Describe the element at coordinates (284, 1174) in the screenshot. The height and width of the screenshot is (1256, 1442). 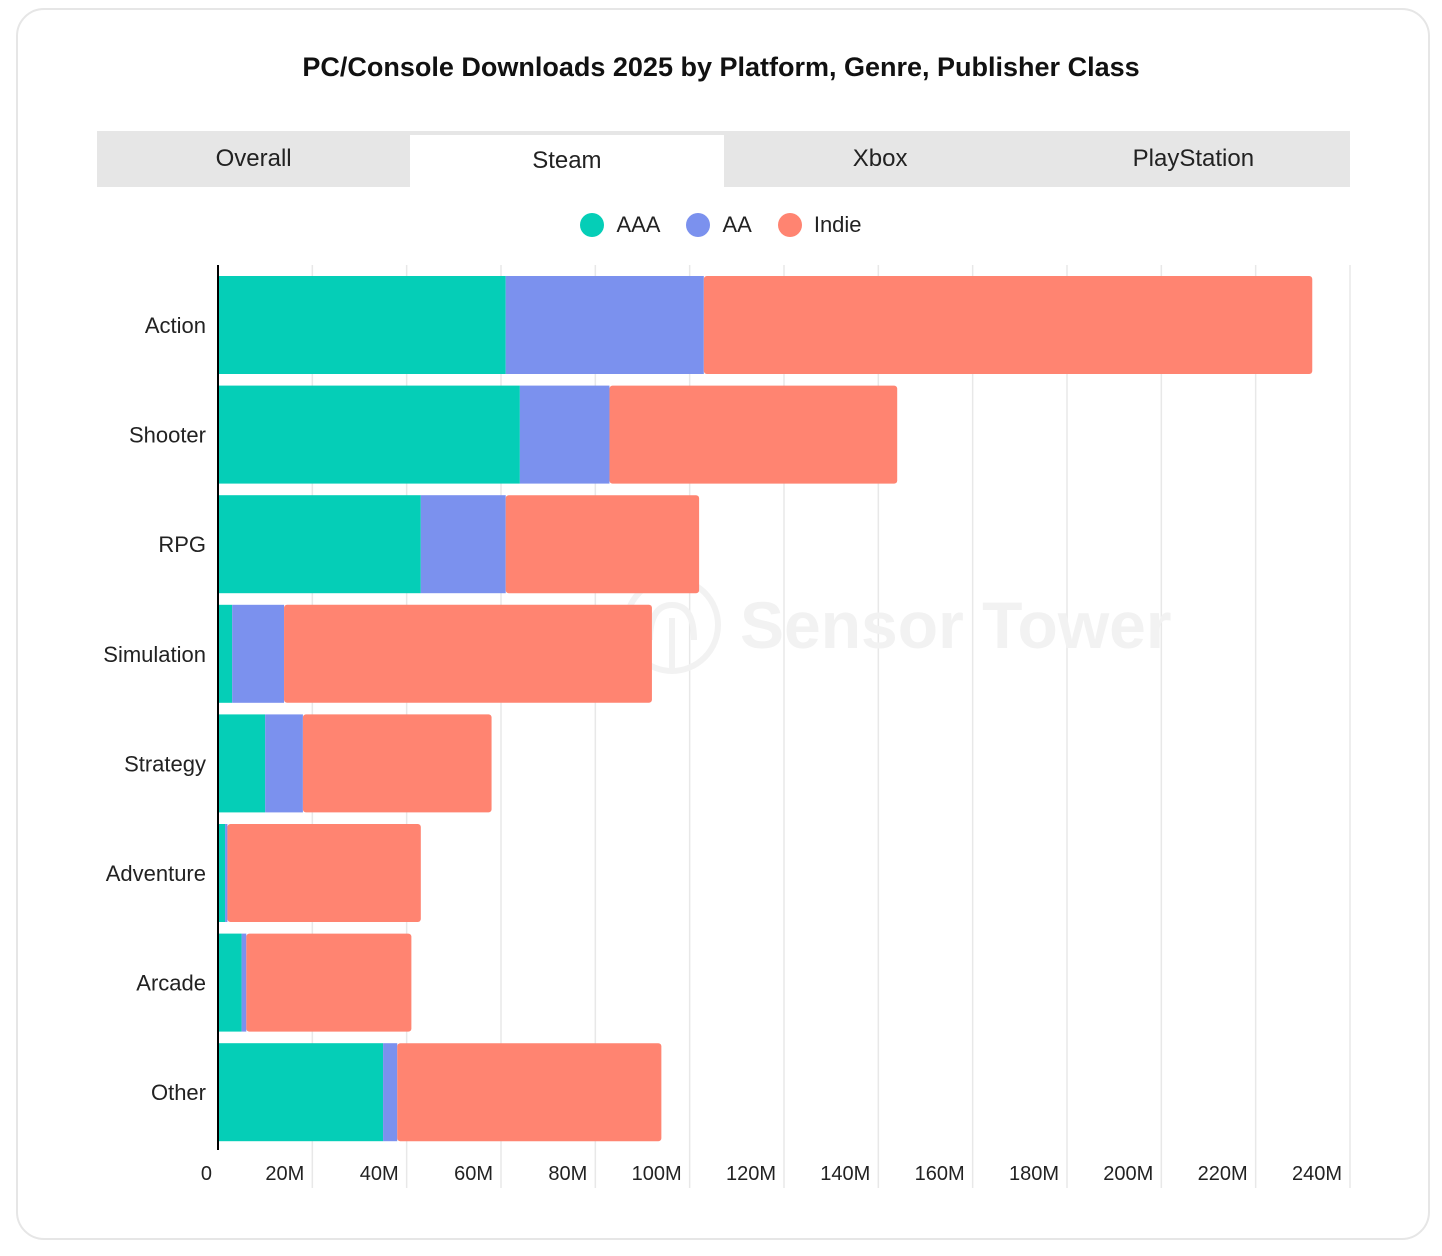
I see `x-tick-label-20M: 20M` at that location.